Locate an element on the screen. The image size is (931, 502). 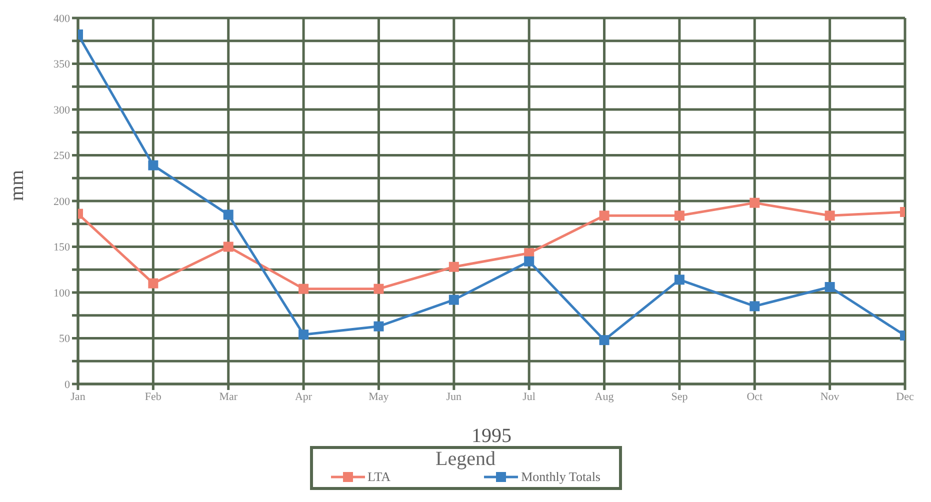
x-tick-label: Jan is located at coordinates (78, 396).